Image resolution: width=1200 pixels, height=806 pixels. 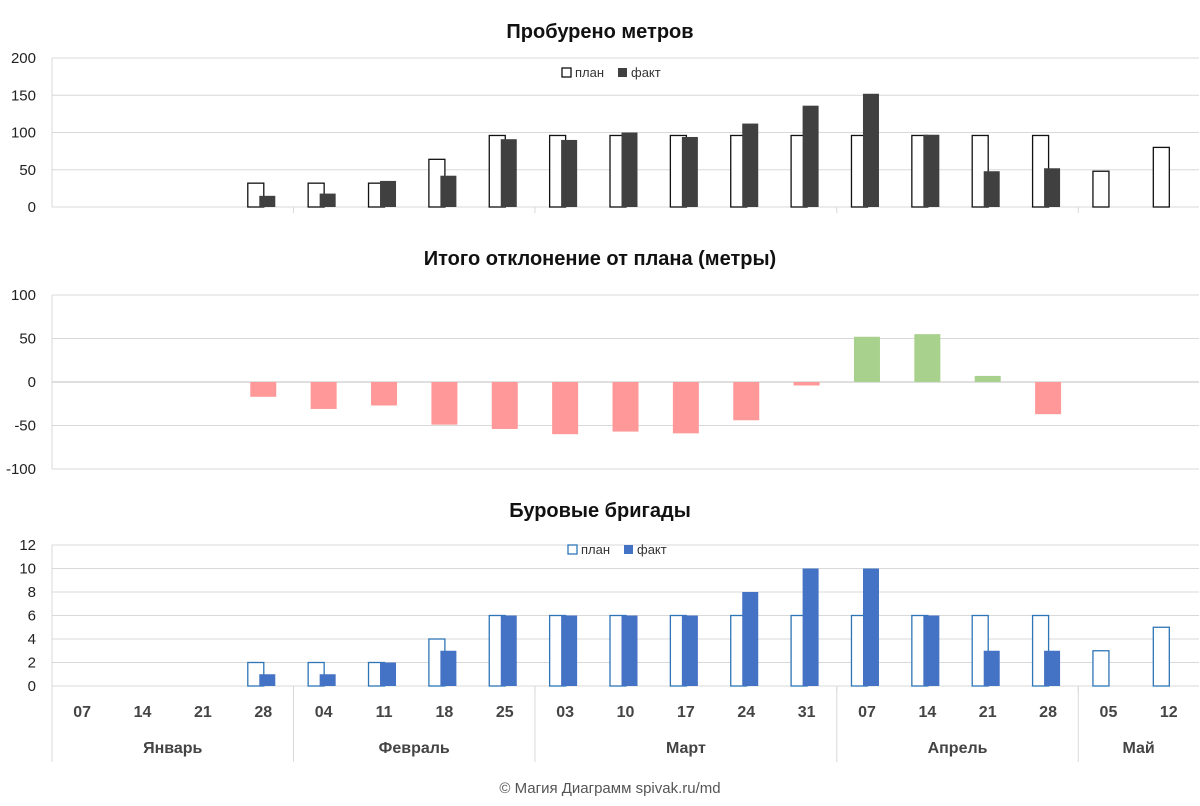 What do you see at coordinates (172, 748) in the screenshot?
I see `month-label: Январь` at bounding box center [172, 748].